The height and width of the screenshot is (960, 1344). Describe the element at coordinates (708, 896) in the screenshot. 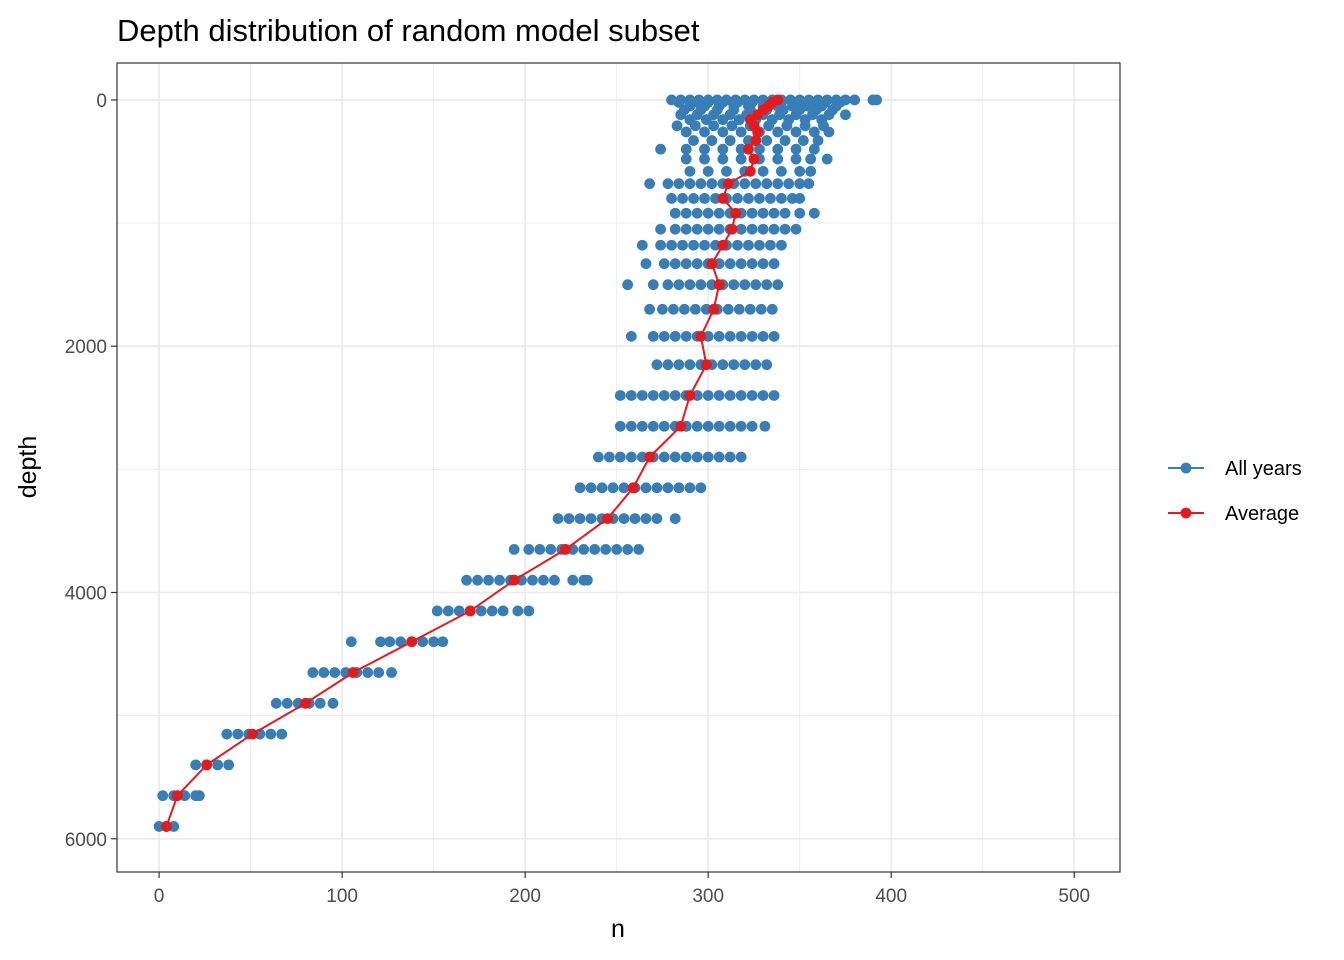

I see `x-tick-label: 300` at that location.